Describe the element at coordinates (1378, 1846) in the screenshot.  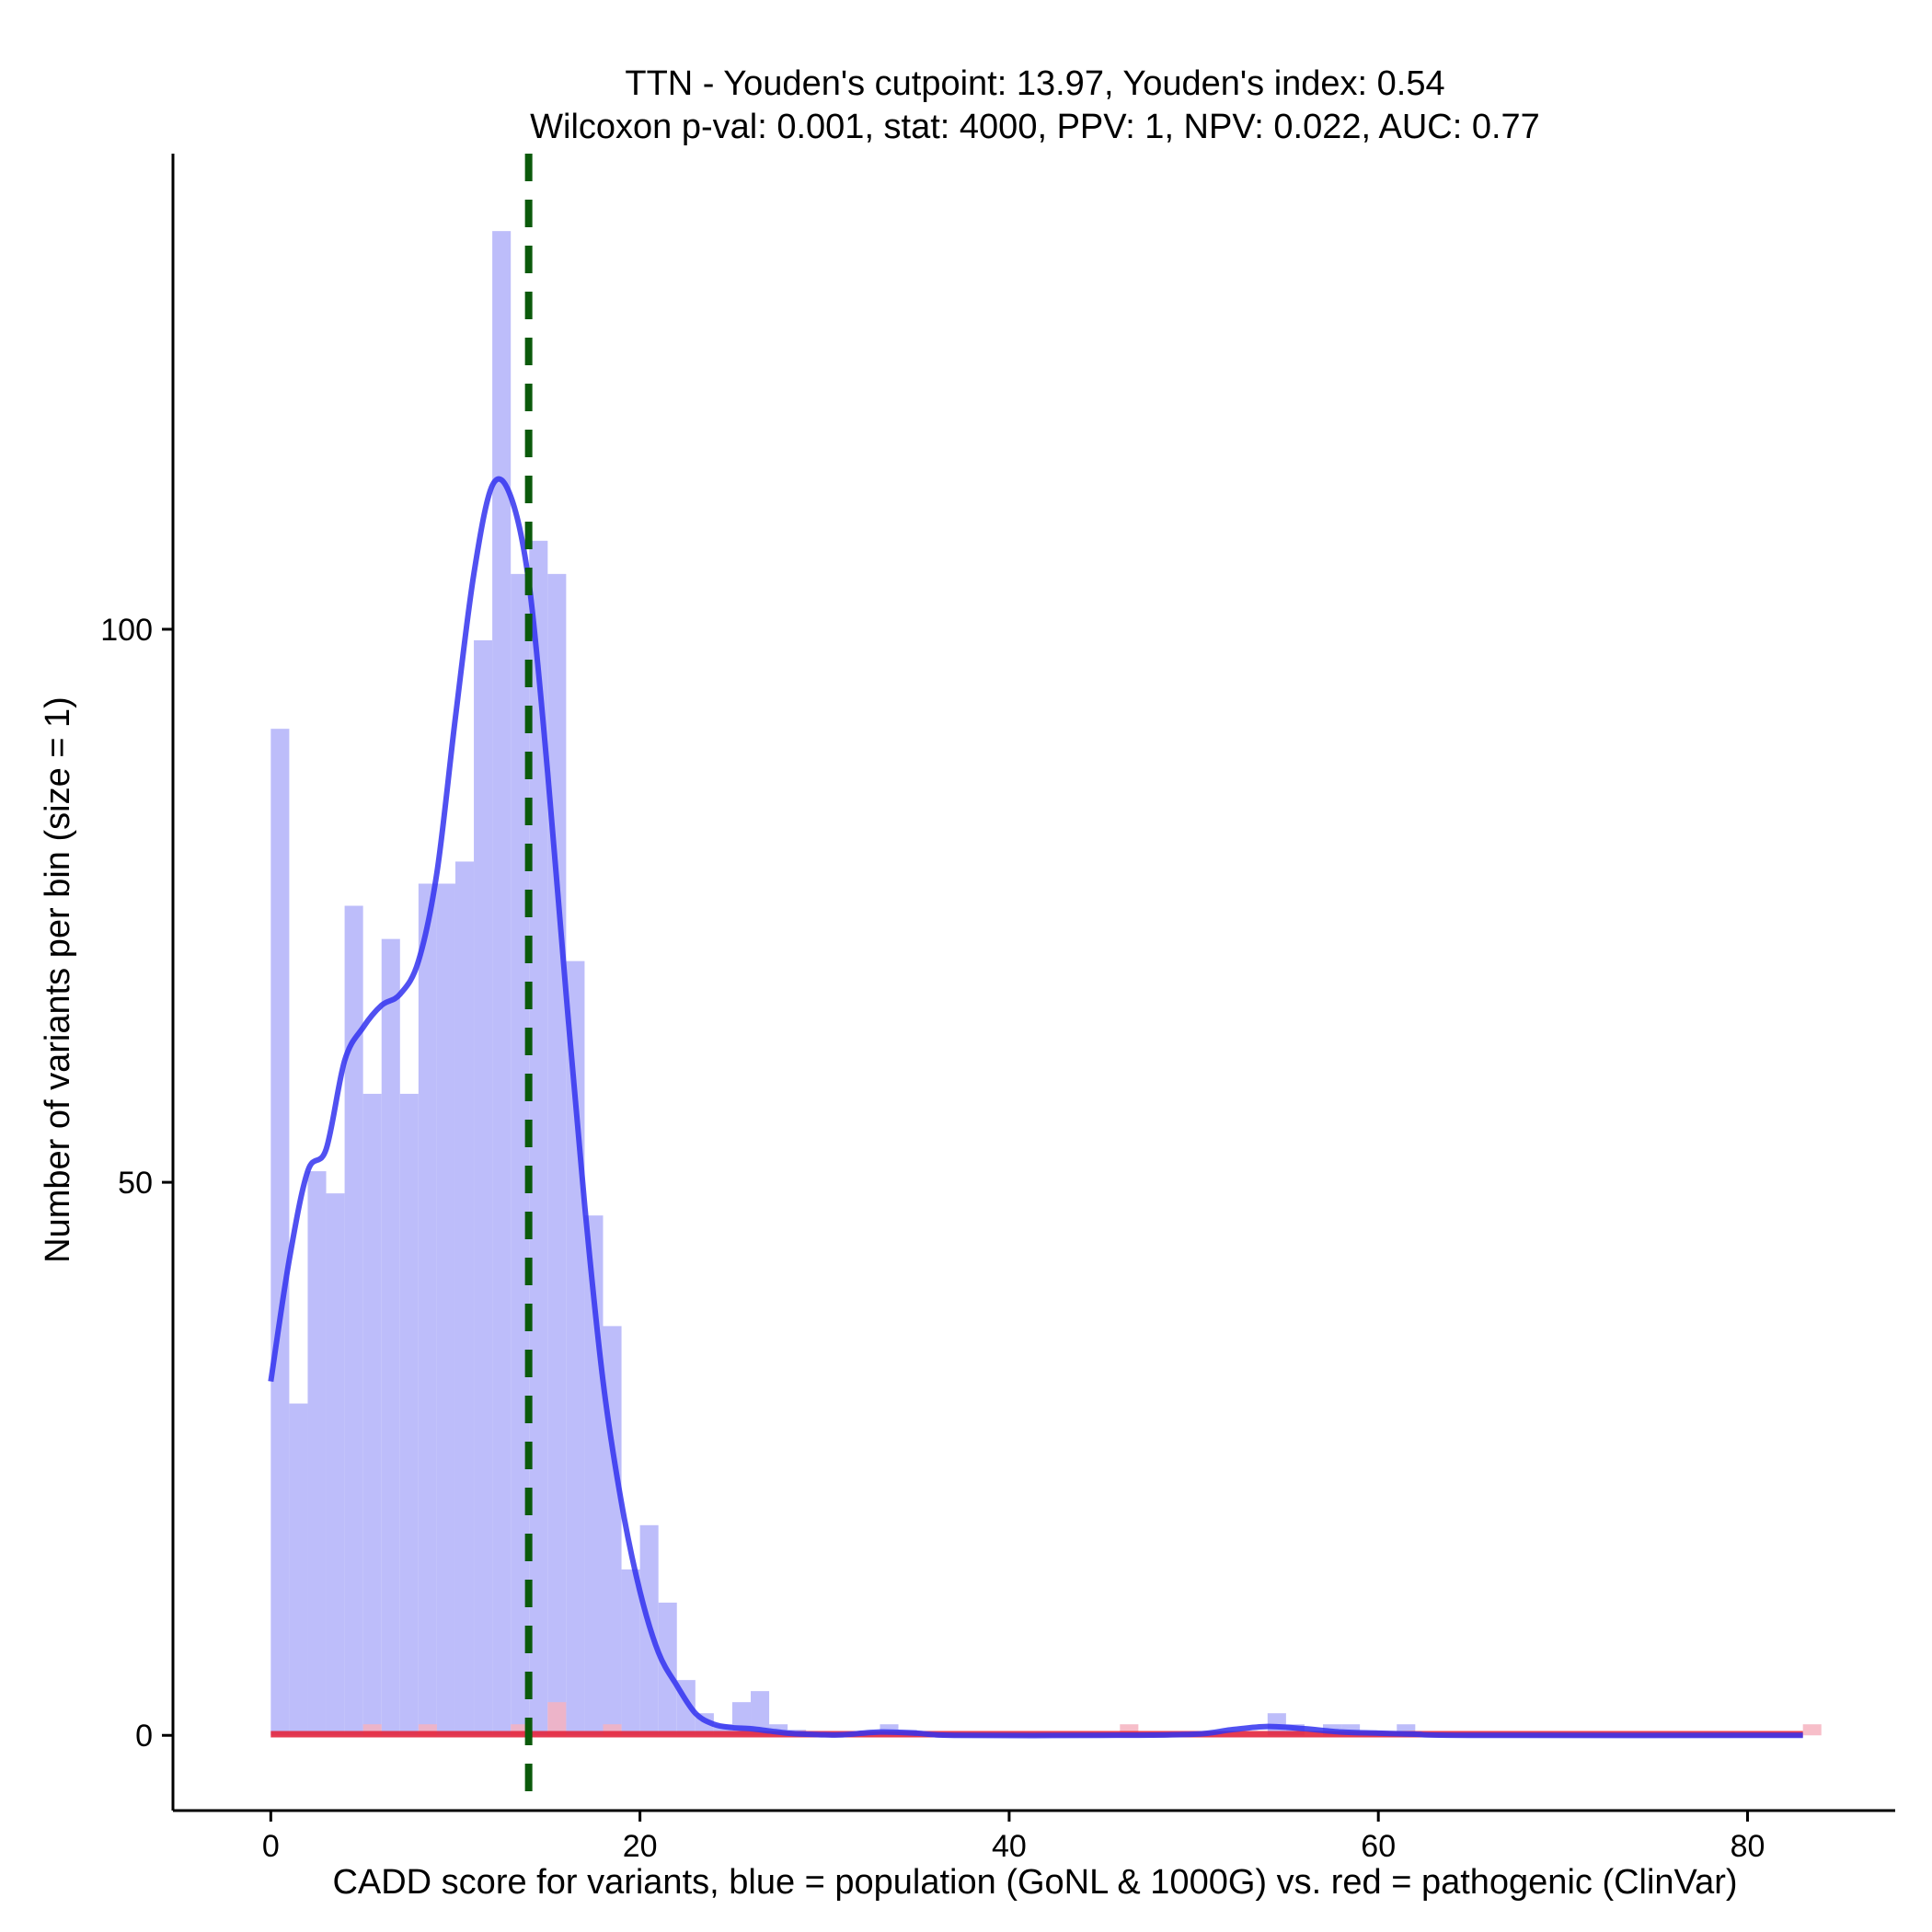
I see `x-tick-label: 60` at that location.